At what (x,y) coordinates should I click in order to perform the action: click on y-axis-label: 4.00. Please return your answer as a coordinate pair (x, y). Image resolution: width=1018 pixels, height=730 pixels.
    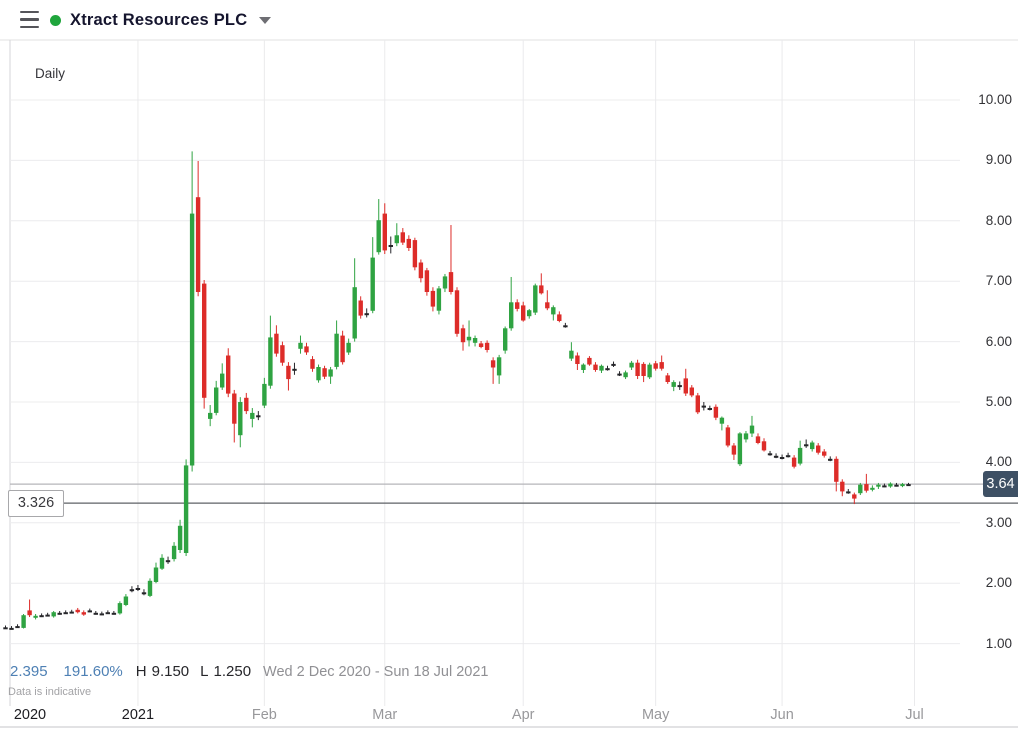
    Looking at the image, I should click on (998, 462).